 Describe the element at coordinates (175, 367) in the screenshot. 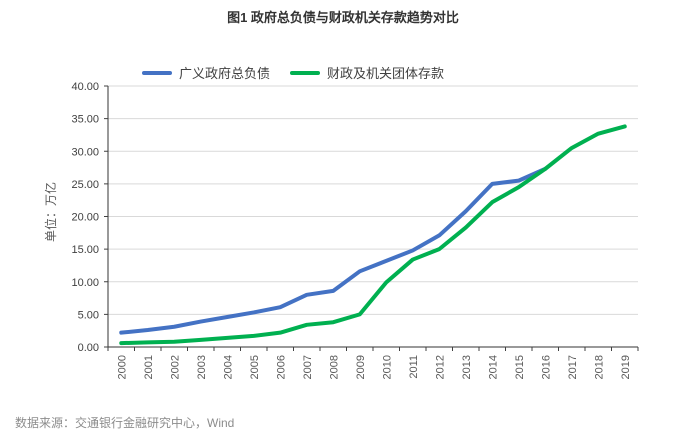

I see `x-tick-label: 2002` at that location.